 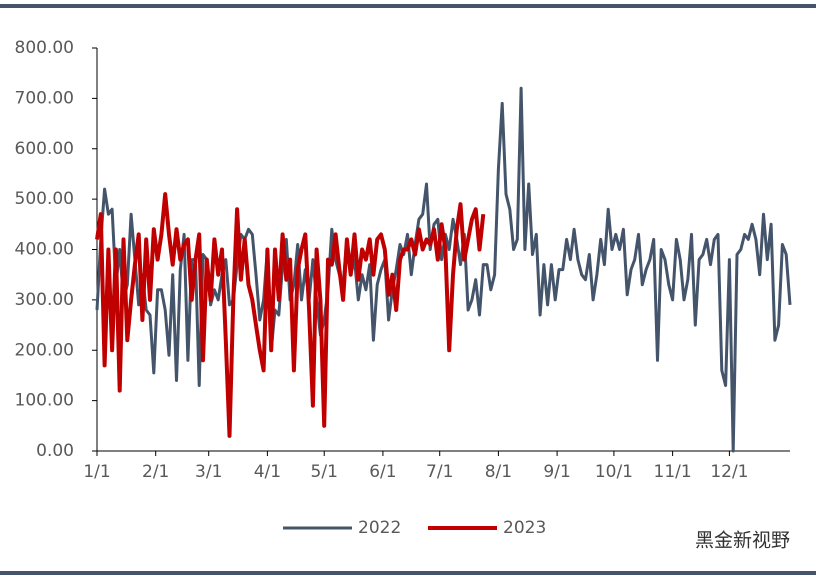 What do you see at coordinates (439, 472) in the screenshot?
I see `x-tick-label: 7/1` at bounding box center [439, 472].